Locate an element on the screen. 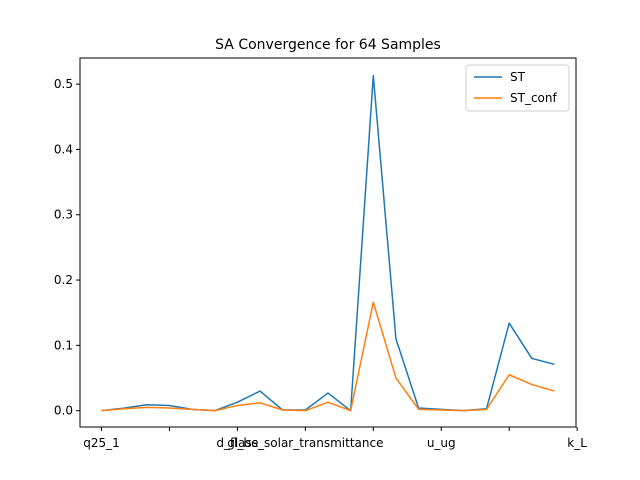 This screenshot has height=480, width=640. x-tick-label: glass_solar_transmittance is located at coordinates (305, 443).